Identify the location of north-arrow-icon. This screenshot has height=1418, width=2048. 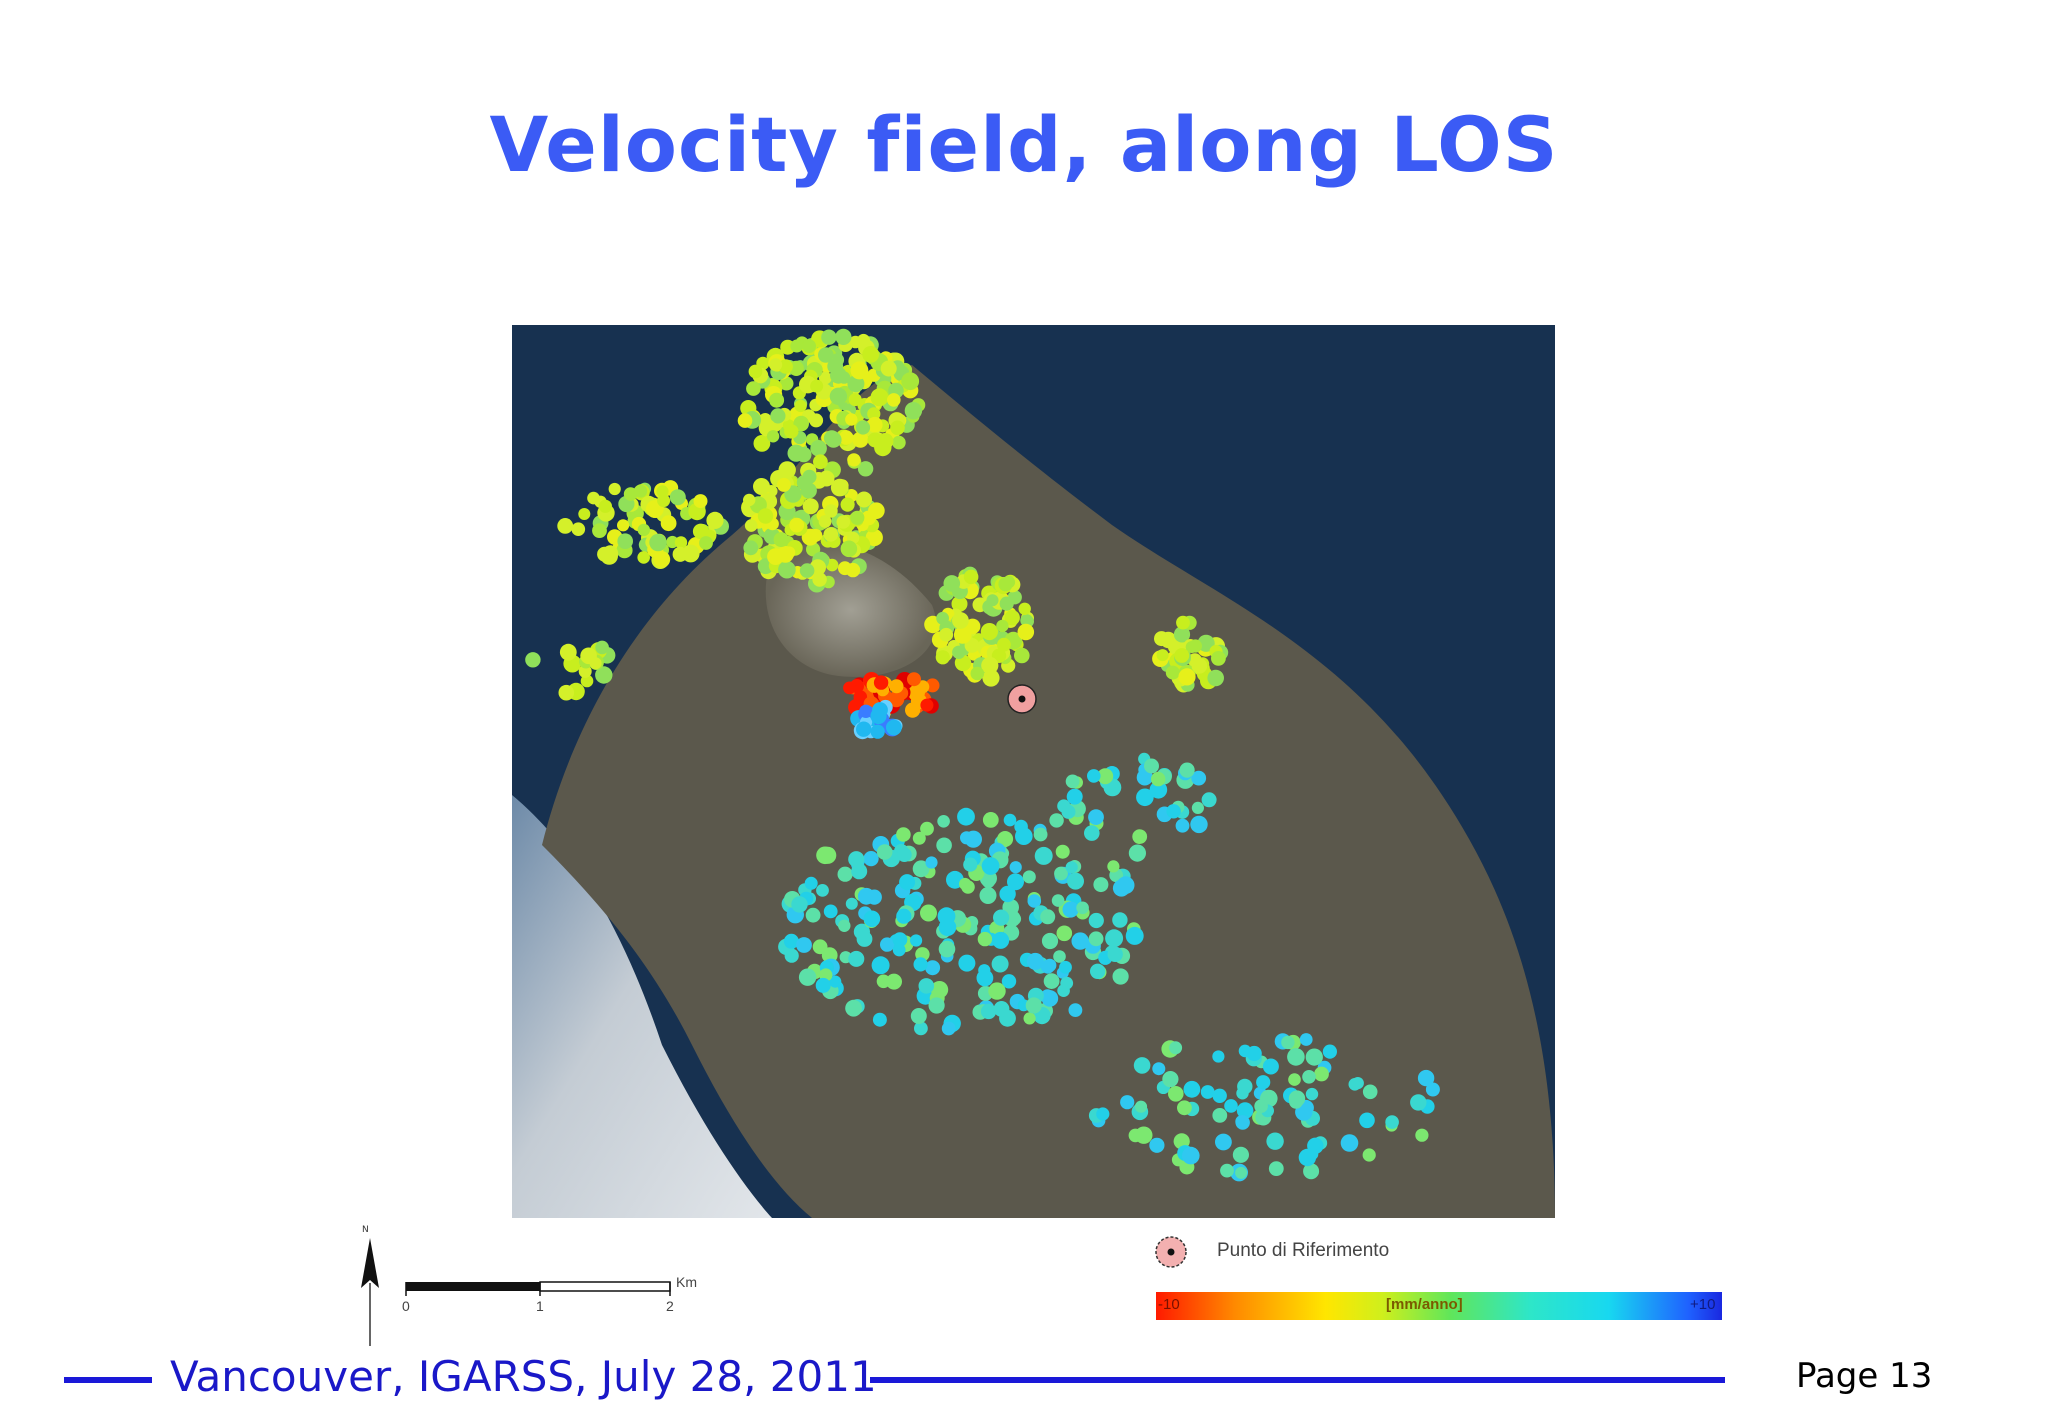
(370, 1292).